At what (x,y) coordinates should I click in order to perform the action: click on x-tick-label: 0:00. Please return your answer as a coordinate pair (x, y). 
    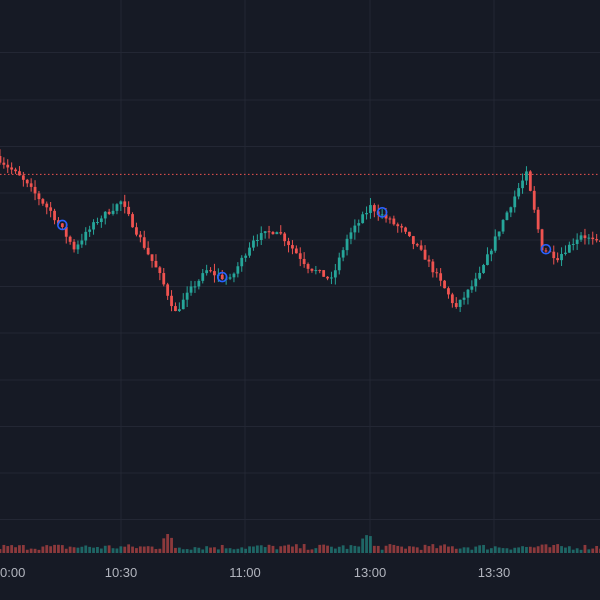
    Looking at the image, I should click on (12, 572).